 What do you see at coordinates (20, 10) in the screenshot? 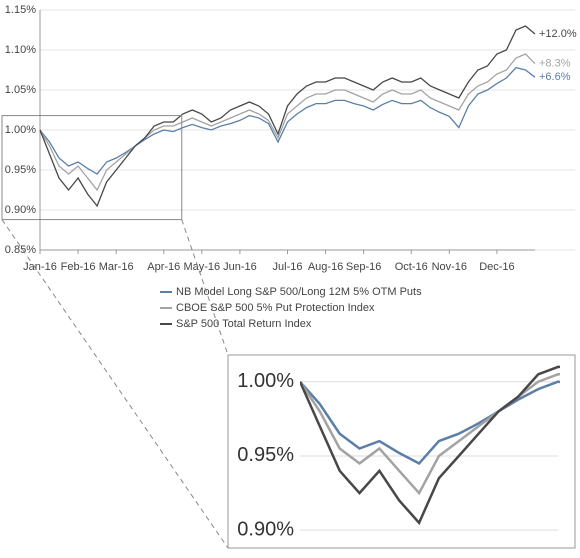
I see `y-tick-label: 1.15%` at bounding box center [20, 10].